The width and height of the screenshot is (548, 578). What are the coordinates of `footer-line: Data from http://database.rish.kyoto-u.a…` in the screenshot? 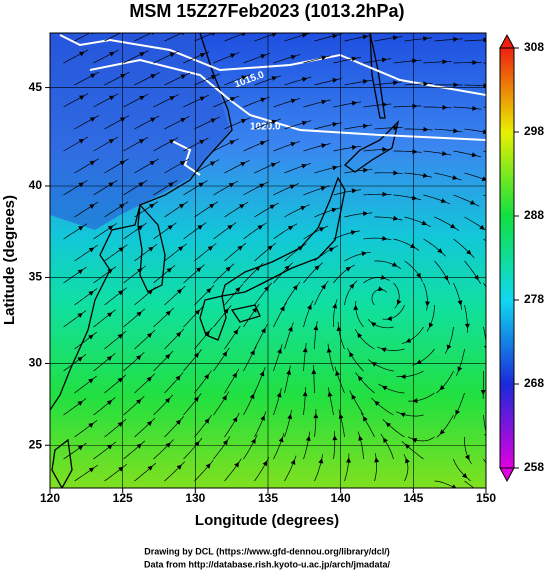 It's located at (267, 564).